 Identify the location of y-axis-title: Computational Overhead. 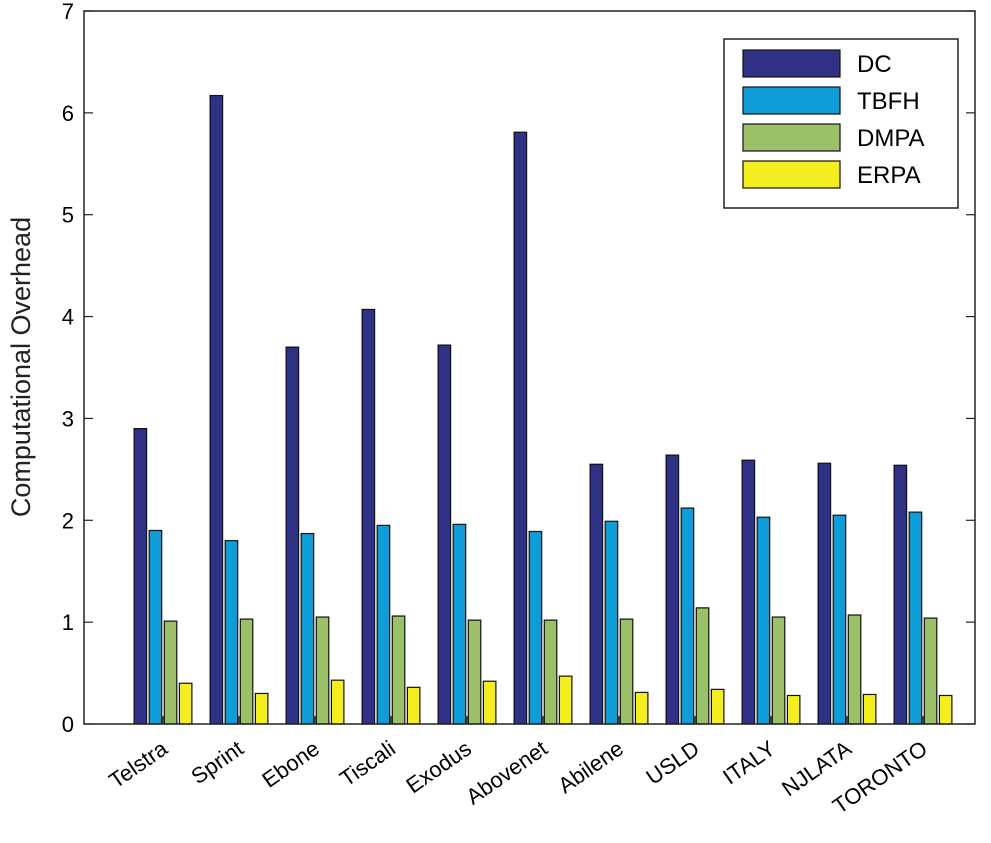
(21, 367).